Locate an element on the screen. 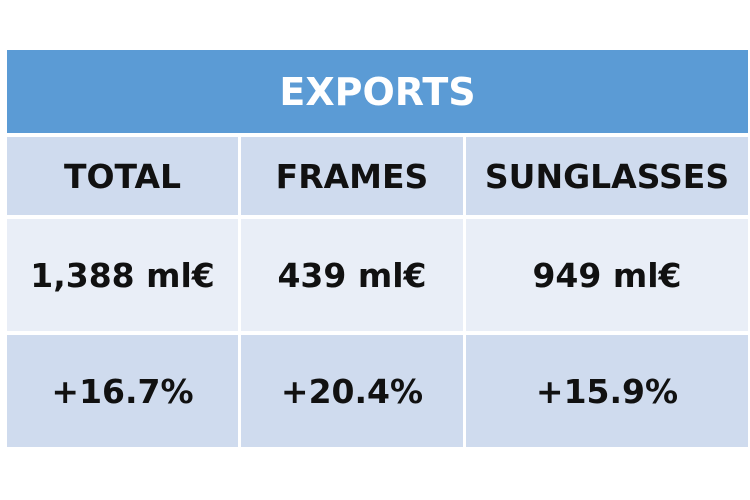 The height and width of the screenshot is (500, 750). value-cell: 439 ml€ is located at coordinates (350, 275).